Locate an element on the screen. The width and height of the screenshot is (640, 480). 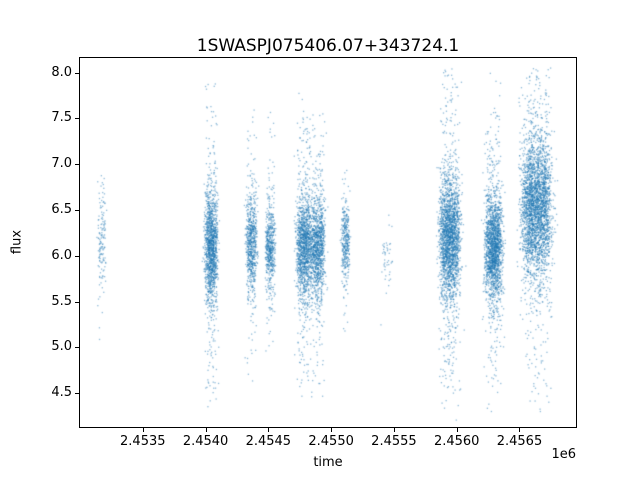
chart-title: 1SWASPJ075406.07+343724.1 is located at coordinates (328, 46).